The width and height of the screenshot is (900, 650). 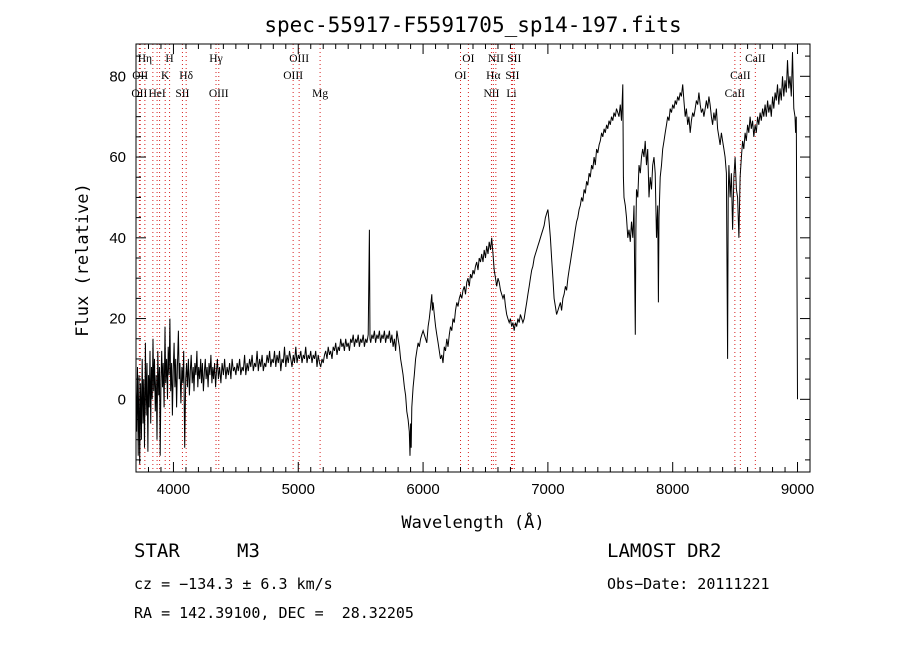 I want to click on line-marker-label: Li, so click(x=511, y=94).